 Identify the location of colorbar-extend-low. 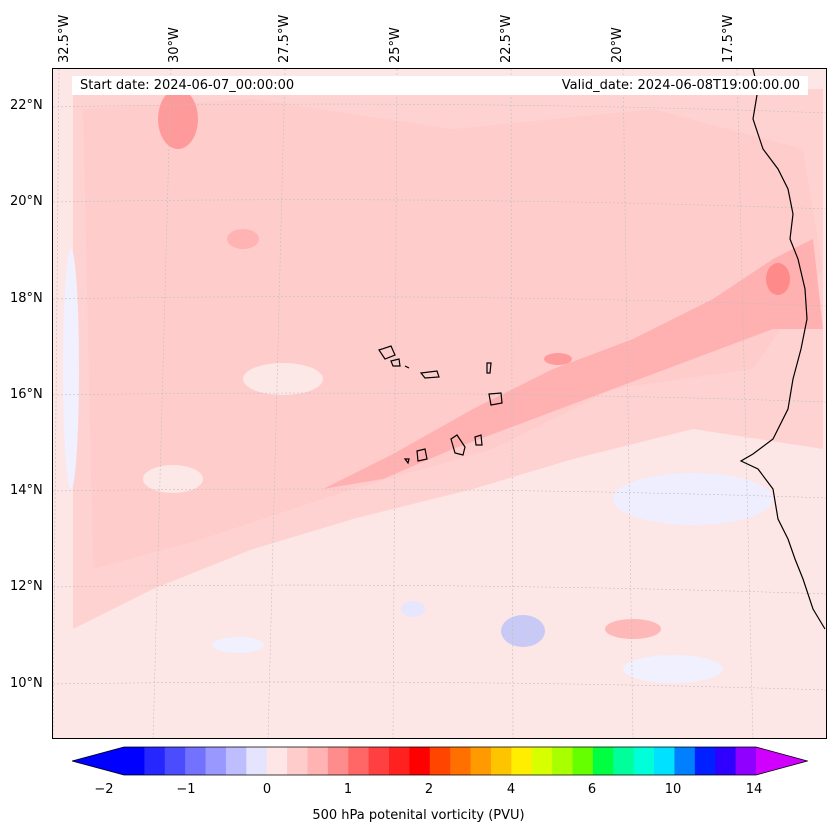
(98, 761).